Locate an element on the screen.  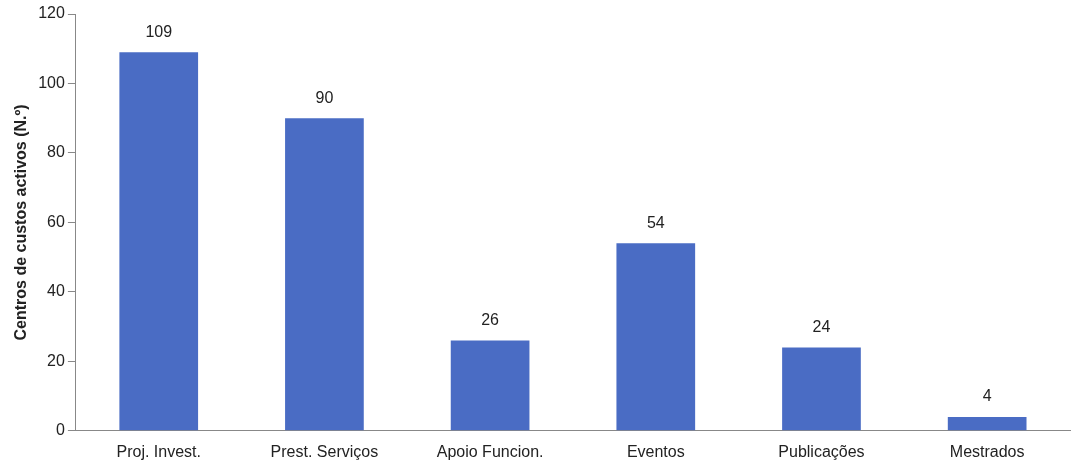
x-tick-label: Publicações is located at coordinates (821, 451).